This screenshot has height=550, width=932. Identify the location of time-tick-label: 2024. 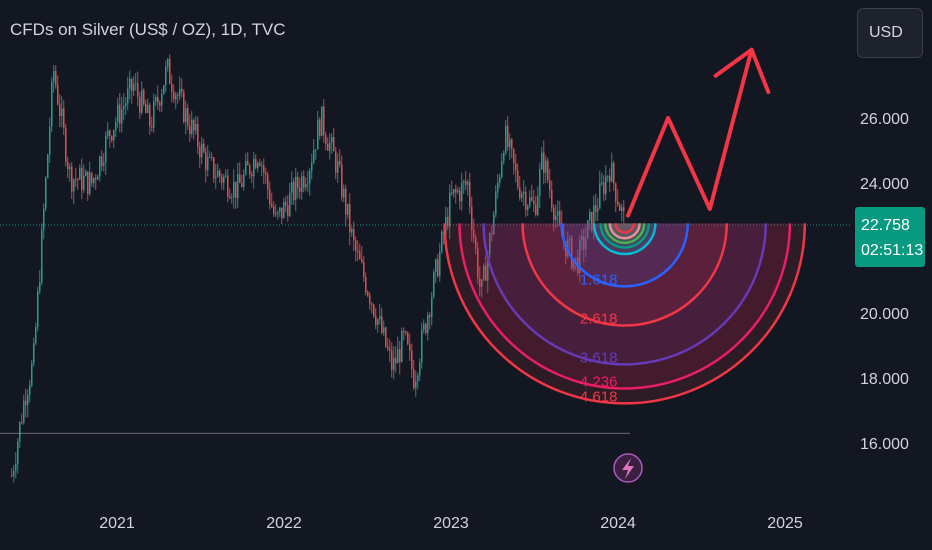
(618, 523).